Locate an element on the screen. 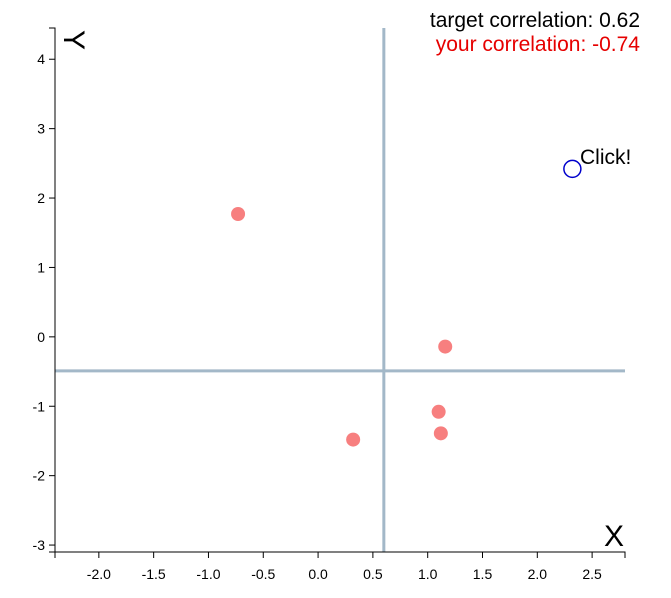  cursor-marker is located at coordinates (572, 169).